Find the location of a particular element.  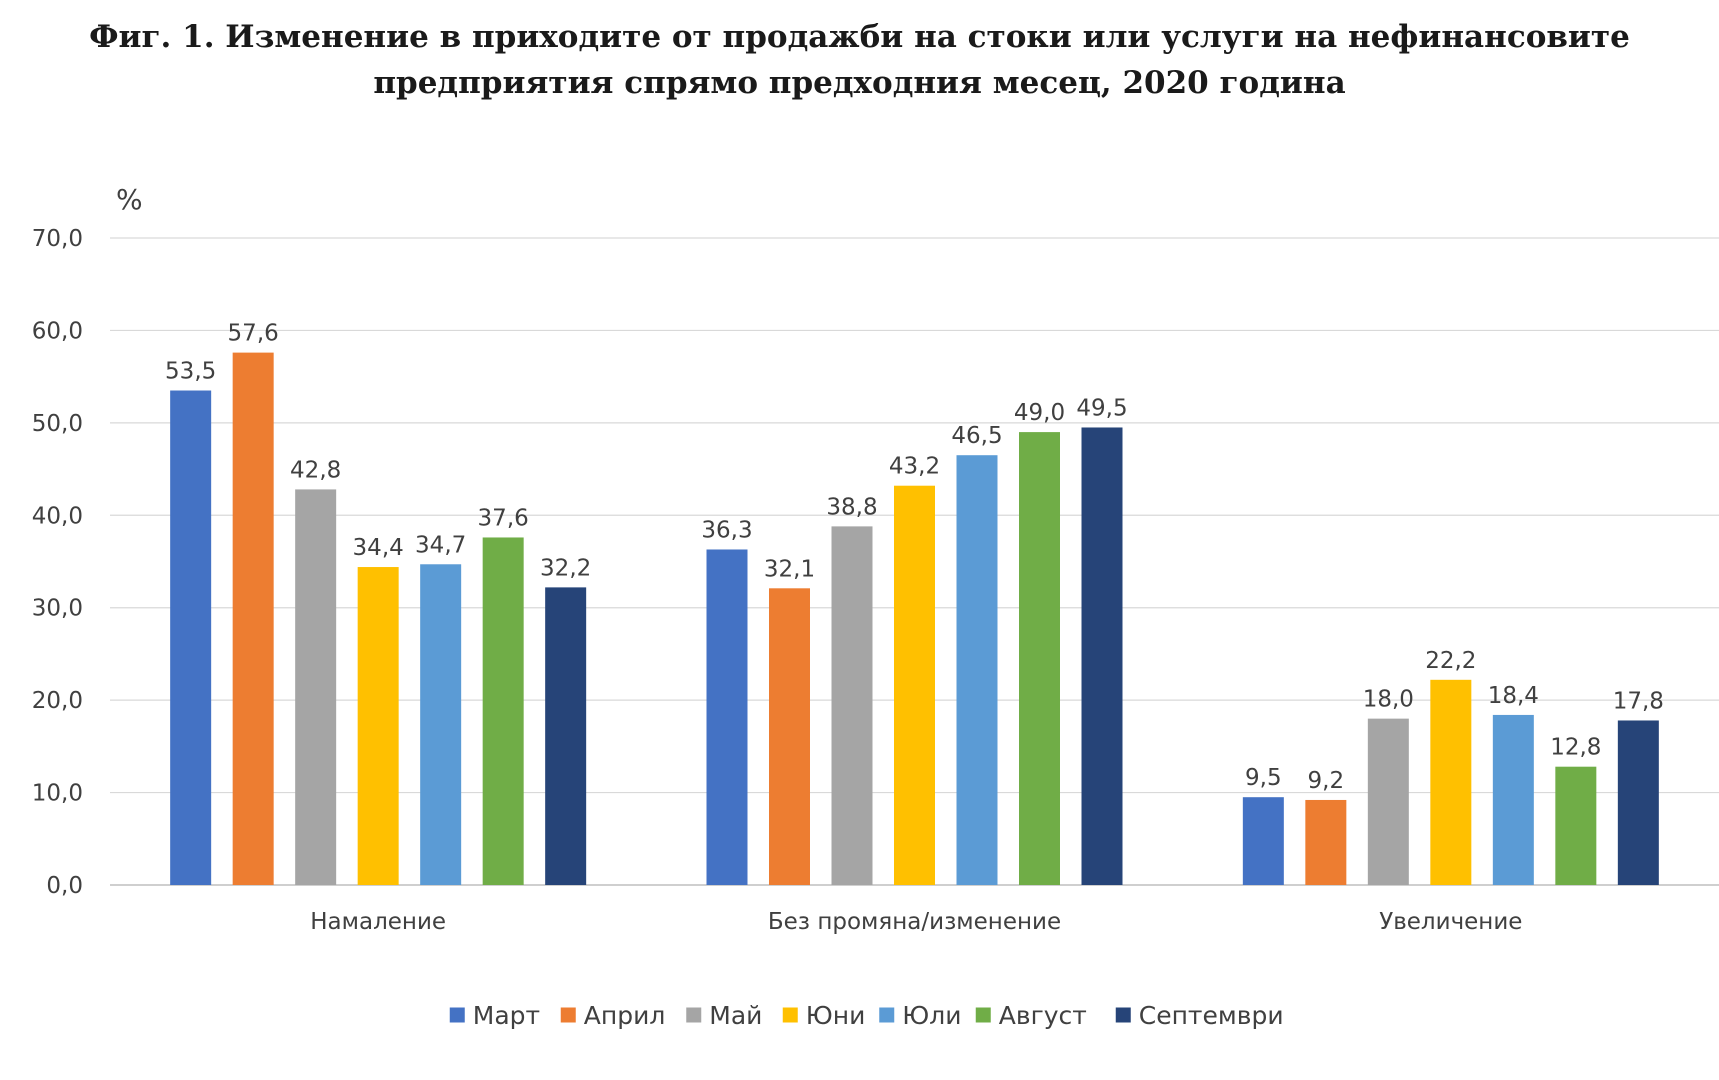

data-label: 37,6 is located at coordinates (503, 518).